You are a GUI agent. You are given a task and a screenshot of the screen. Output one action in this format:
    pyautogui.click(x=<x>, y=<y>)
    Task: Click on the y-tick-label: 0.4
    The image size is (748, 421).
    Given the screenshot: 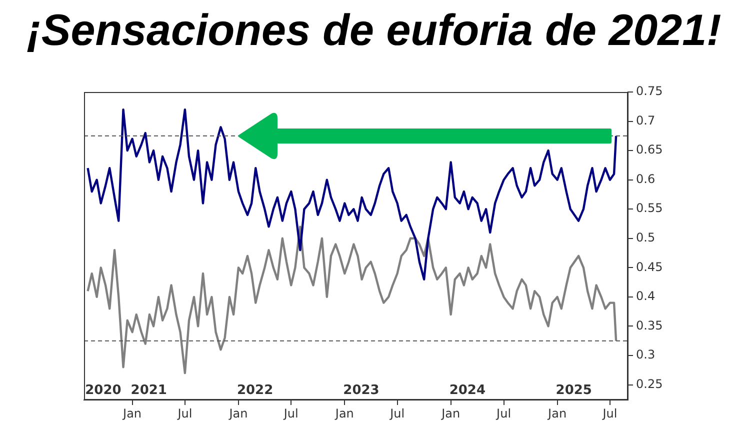 What is the action you would take?
    pyautogui.click(x=646, y=296)
    